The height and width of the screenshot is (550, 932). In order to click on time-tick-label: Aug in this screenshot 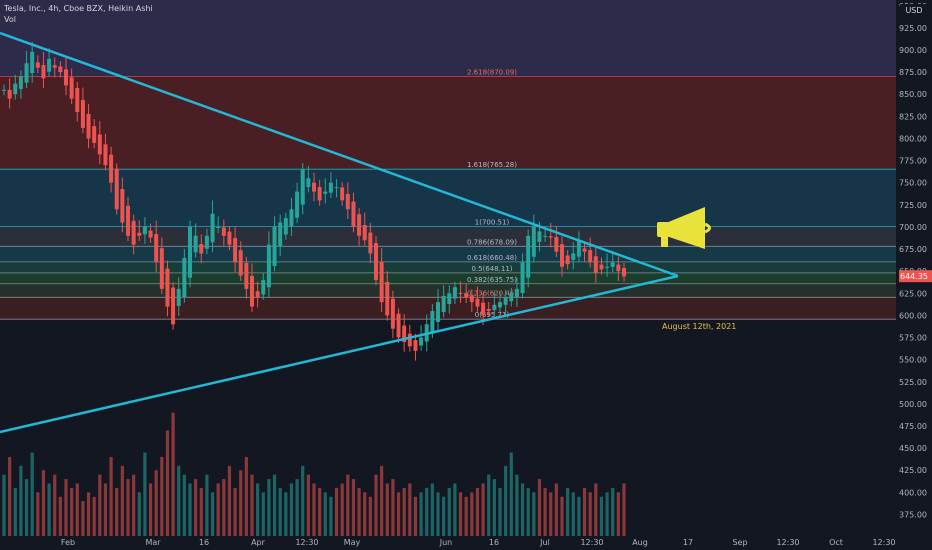, I will do `click(640, 542)`.